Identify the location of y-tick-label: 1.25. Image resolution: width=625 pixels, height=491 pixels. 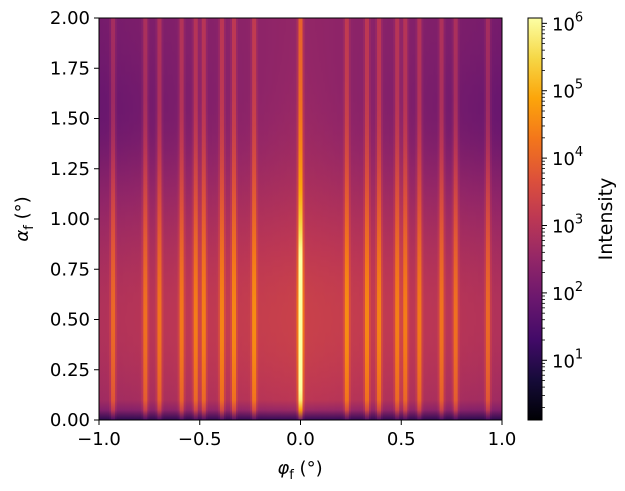
(70, 169).